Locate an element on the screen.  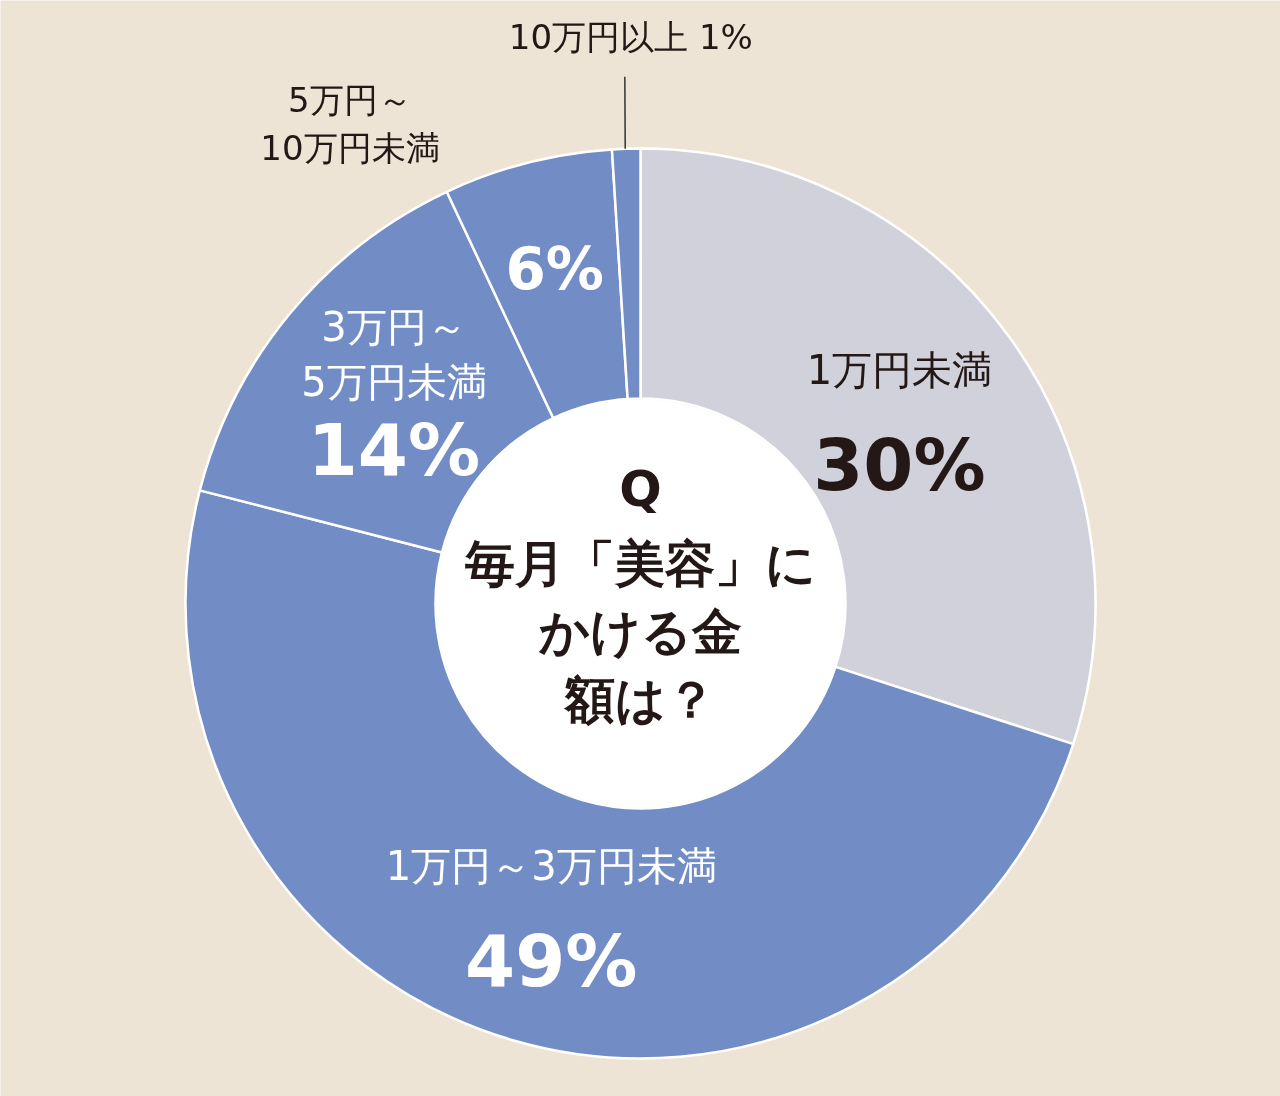
slice-label: 3万円～5万円未満 is located at coordinates (394, 354).